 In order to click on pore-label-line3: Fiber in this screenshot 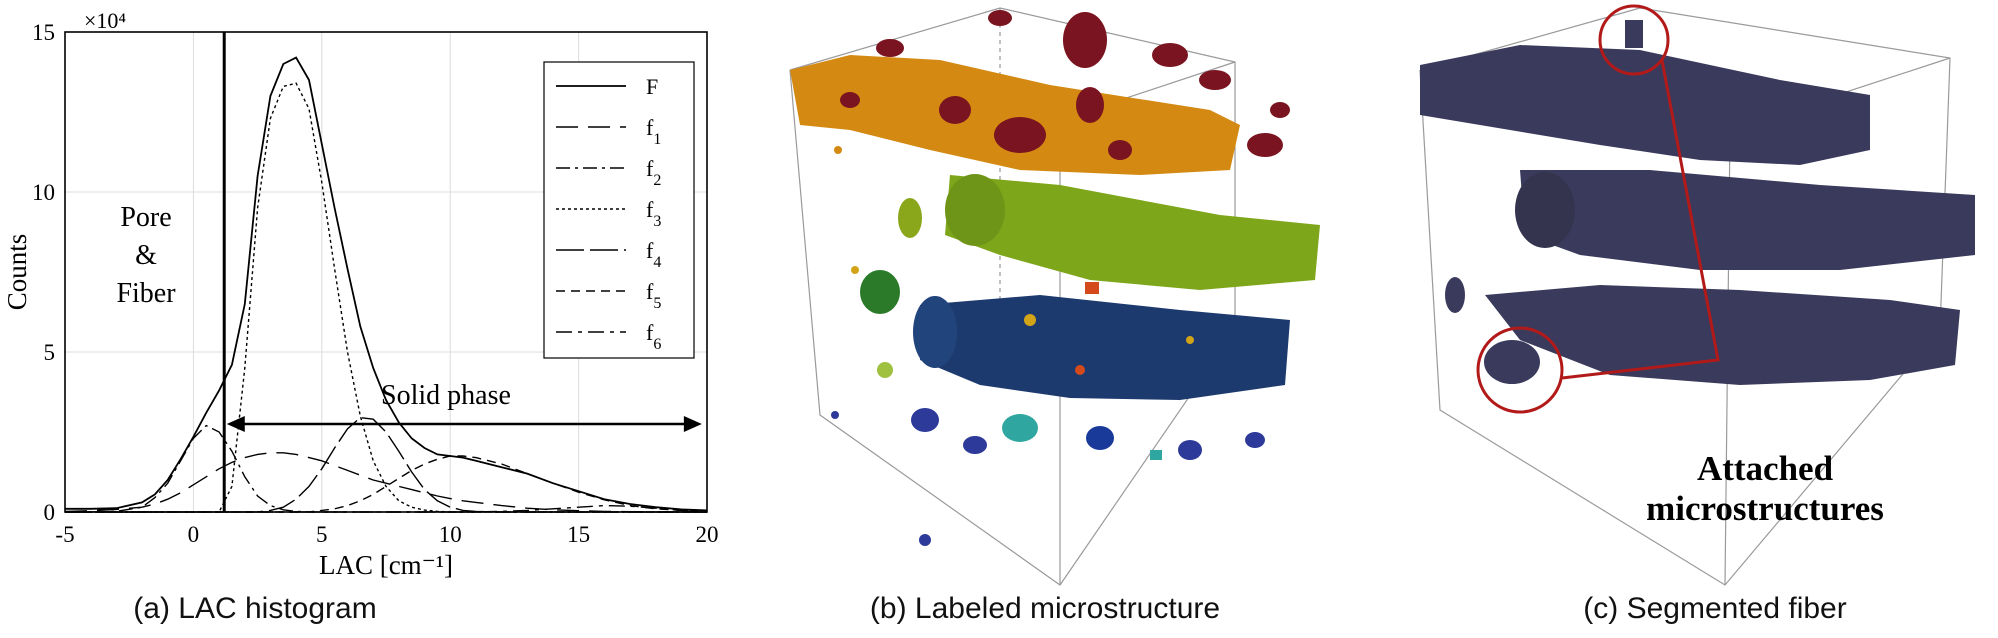, I will do `click(146, 293)`.